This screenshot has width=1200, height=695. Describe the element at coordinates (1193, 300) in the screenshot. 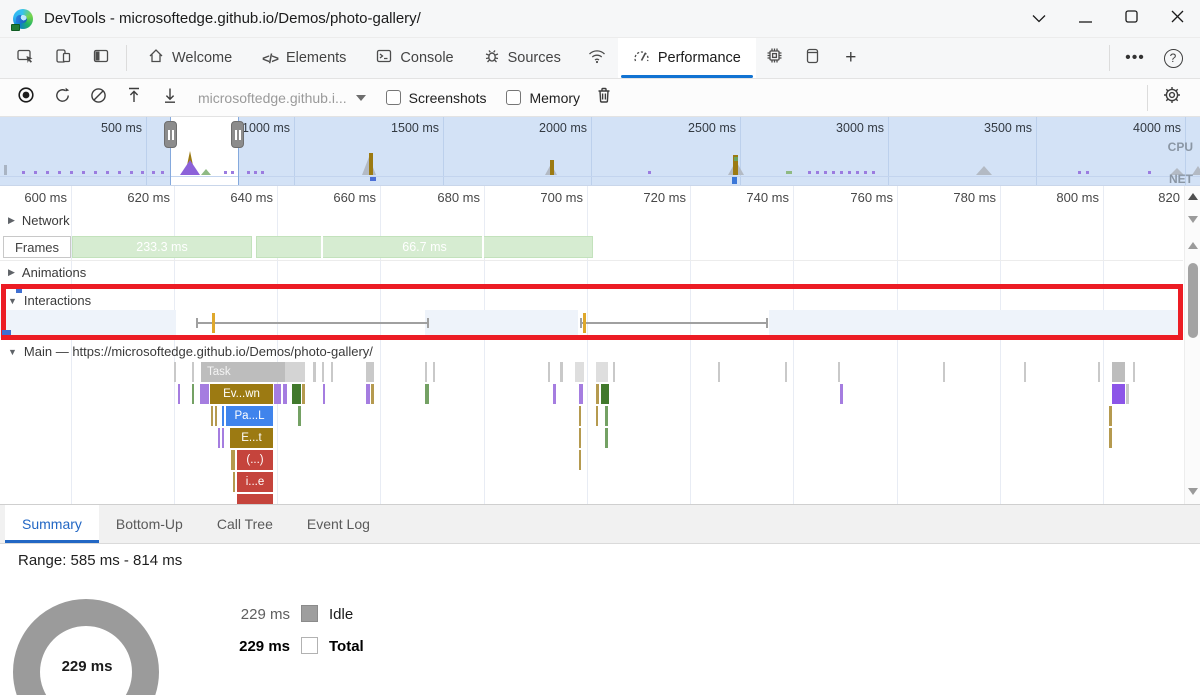

I see `scrollbar-thumb` at that location.